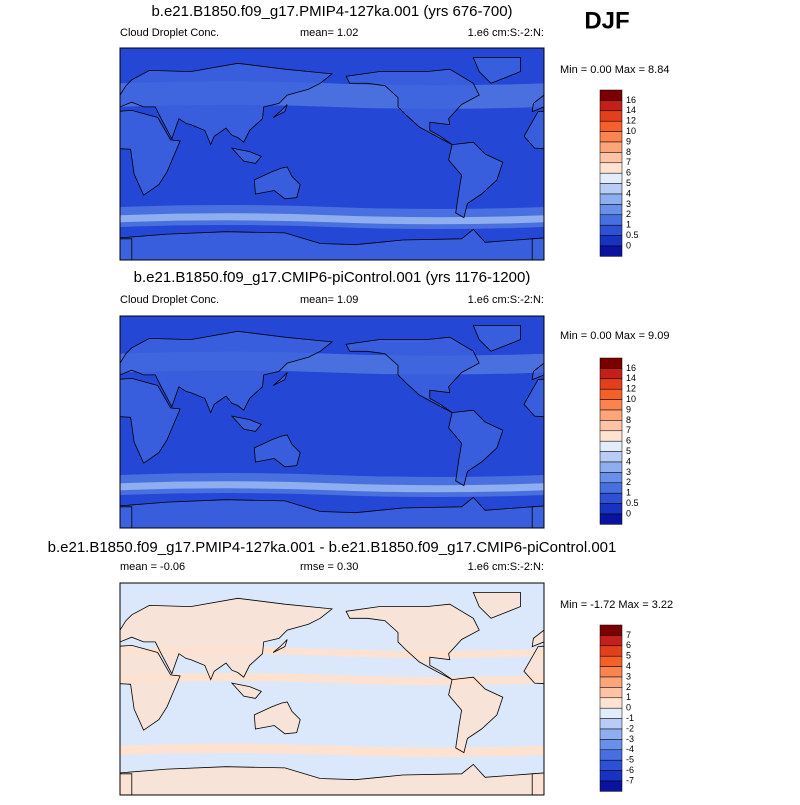 Image resolution: width=800 pixels, height=805 pixels. Describe the element at coordinates (630, 770) in the screenshot. I see `colorbar-label: -6` at that location.